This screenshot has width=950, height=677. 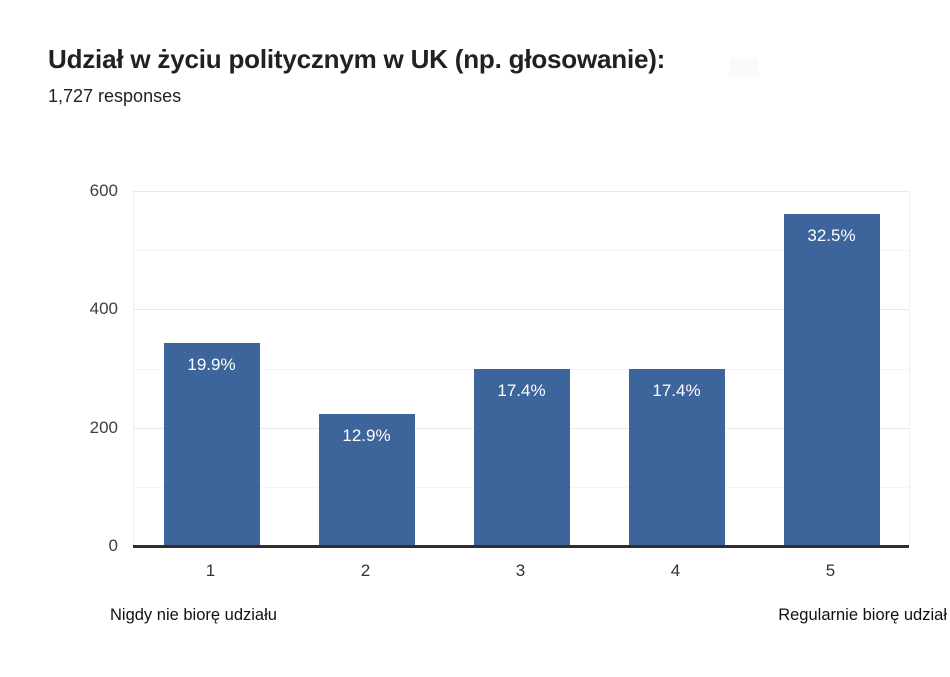 What do you see at coordinates (675, 570) in the screenshot?
I see `x-axis-label-4: 4` at bounding box center [675, 570].